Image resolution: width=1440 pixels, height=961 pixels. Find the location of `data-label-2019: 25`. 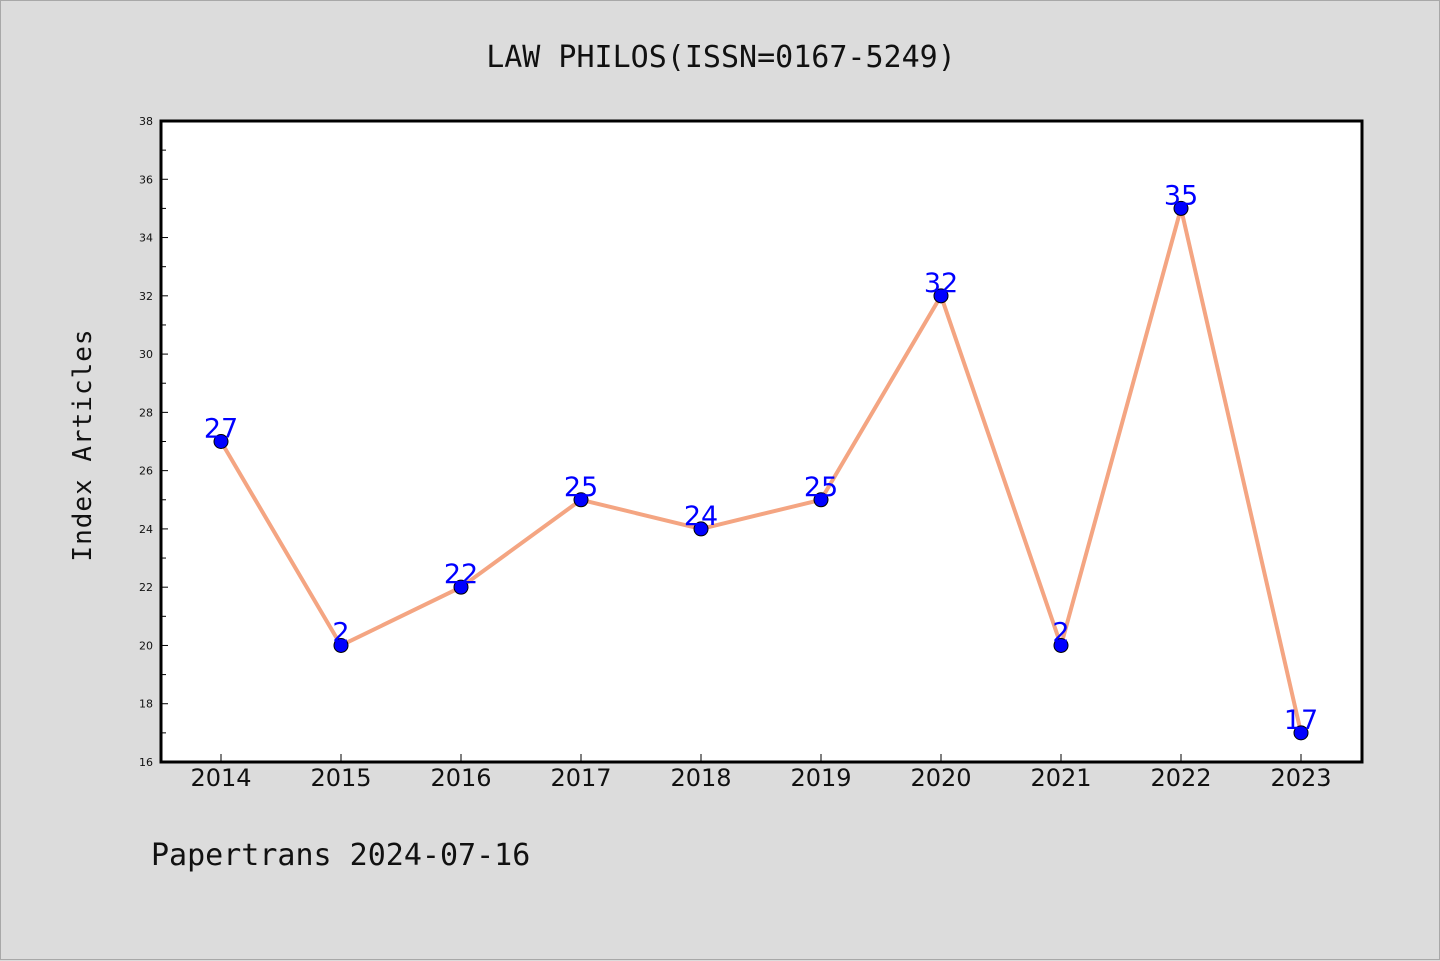

data-label-2019: 25 is located at coordinates (821, 487).